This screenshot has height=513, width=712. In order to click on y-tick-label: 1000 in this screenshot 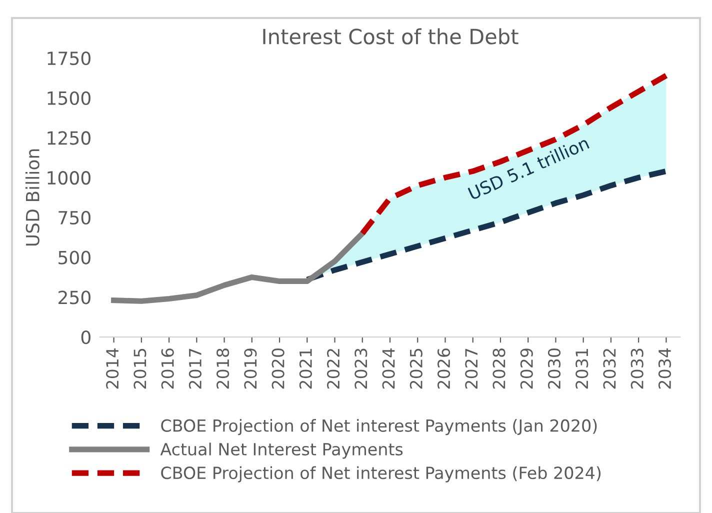, I will do `click(69, 178)`.